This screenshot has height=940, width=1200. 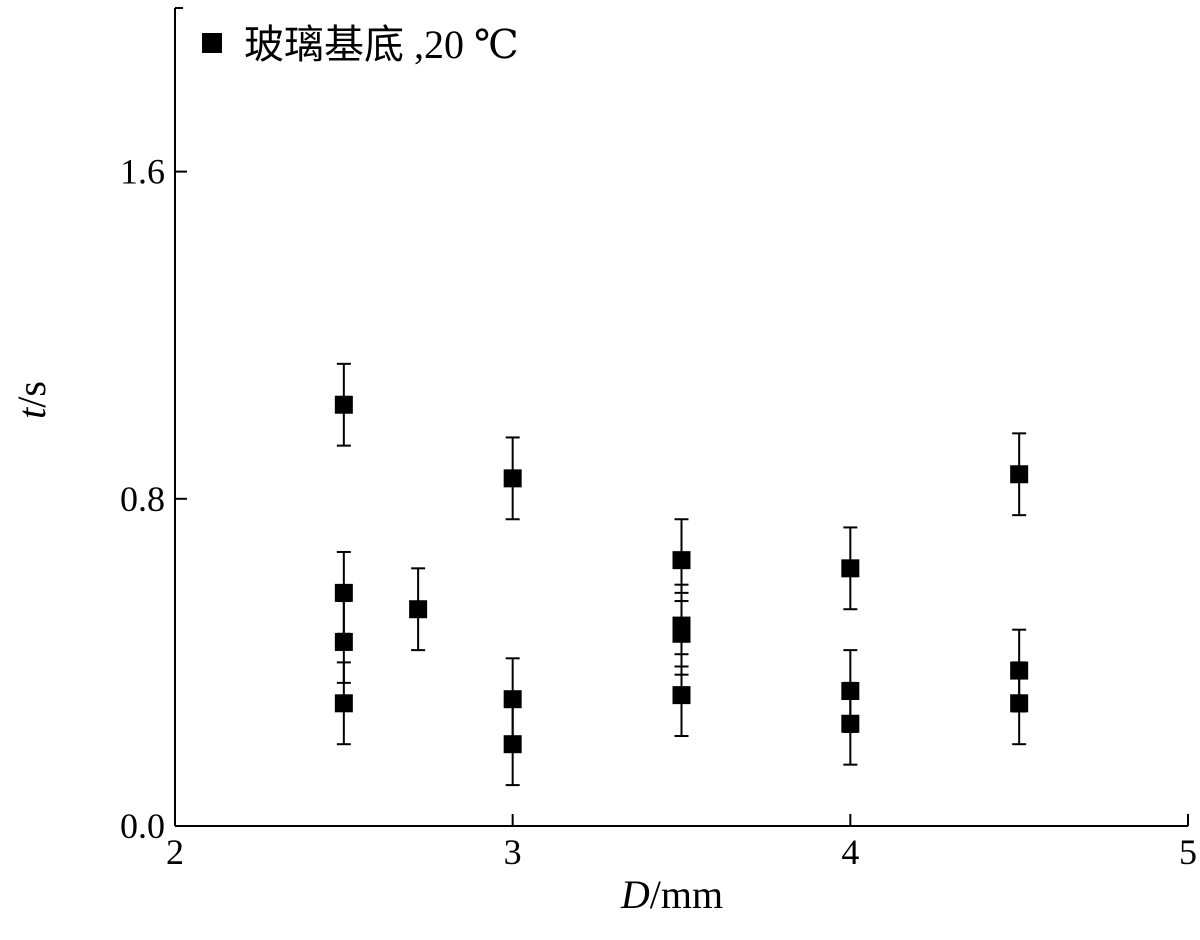 What do you see at coordinates (142, 499) in the screenshot?
I see `y-tick-label: 0.8` at bounding box center [142, 499].